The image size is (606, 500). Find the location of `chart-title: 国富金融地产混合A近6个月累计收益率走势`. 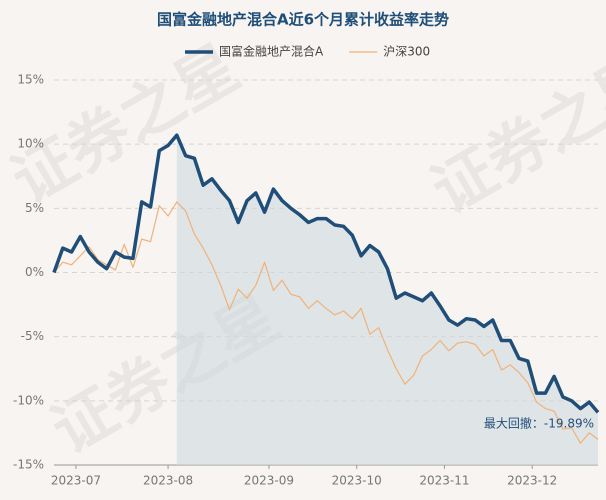

chart-title: 国富金融地产混合A近6个月累计收益率走势 is located at coordinates (303, 20).